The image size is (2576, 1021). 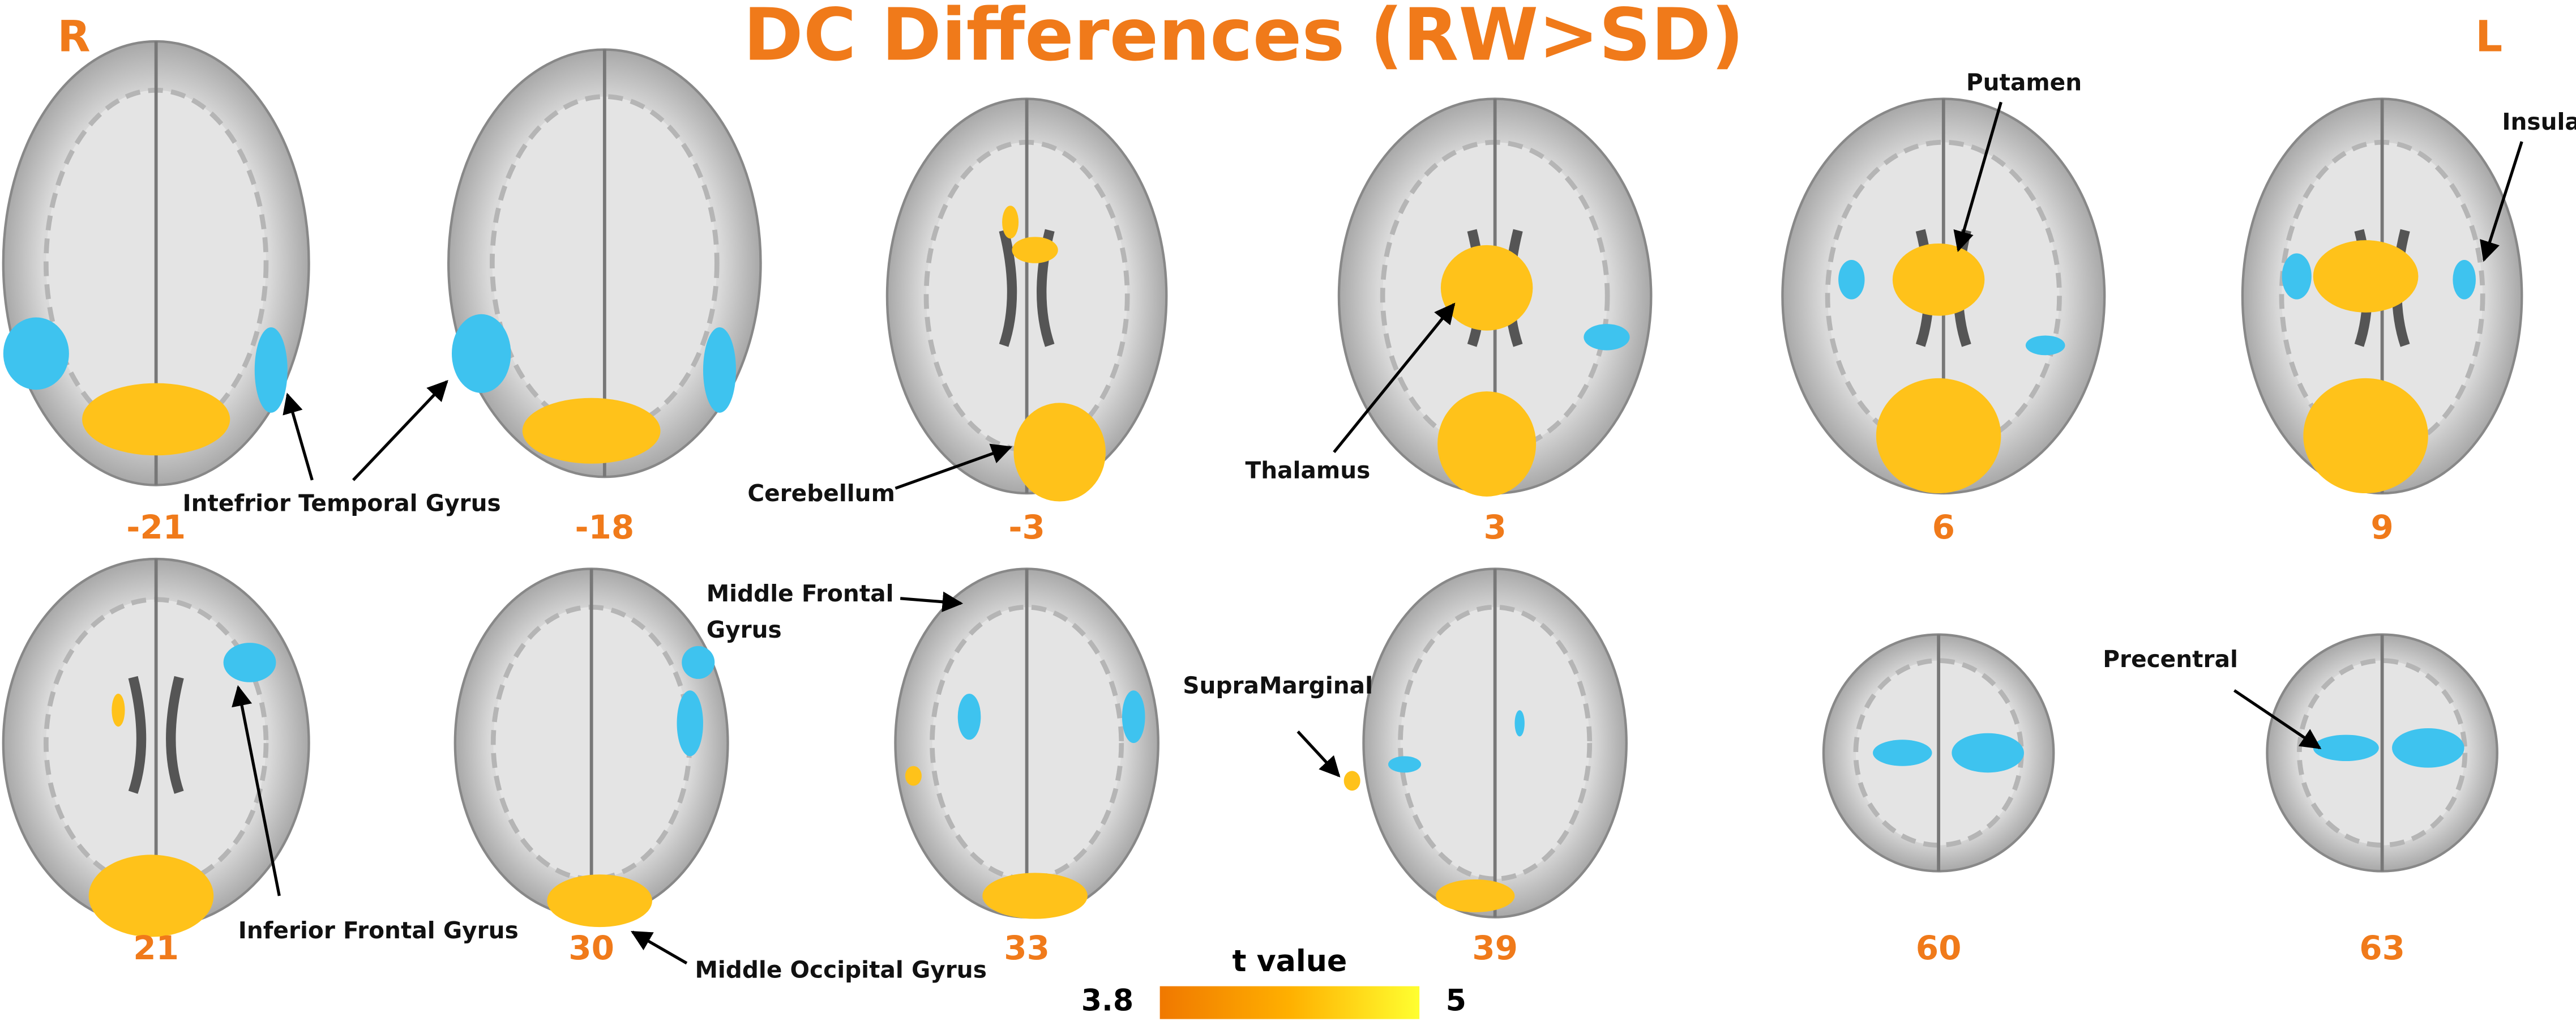 I want to click on annotation-label: Middle Occipital Gyrus, so click(x=840, y=969).